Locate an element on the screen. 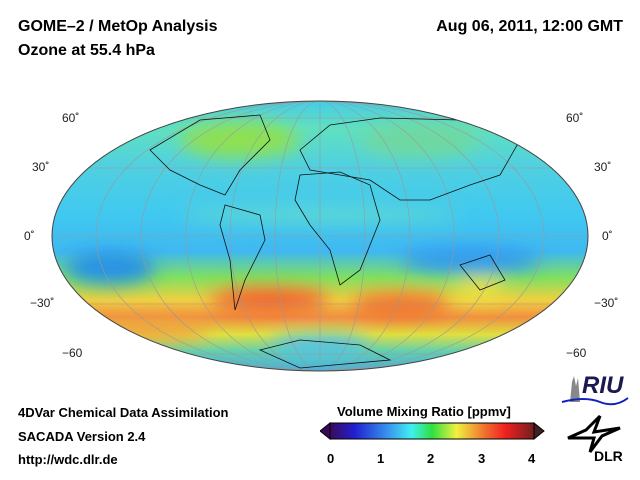 The height and width of the screenshot is (480, 640). lat-label-m30-left: −30˚ is located at coordinates (42, 303).